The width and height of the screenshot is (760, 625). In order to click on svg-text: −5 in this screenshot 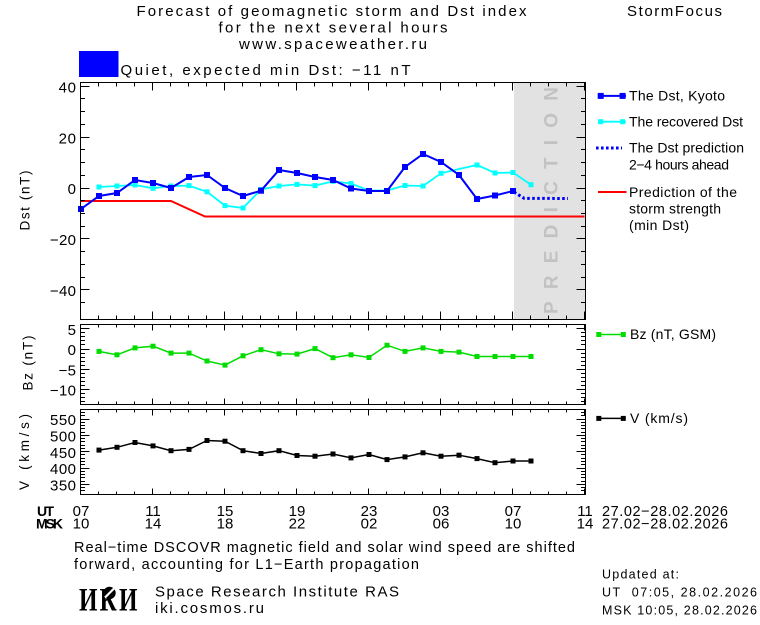, I will do `click(67, 370)`.